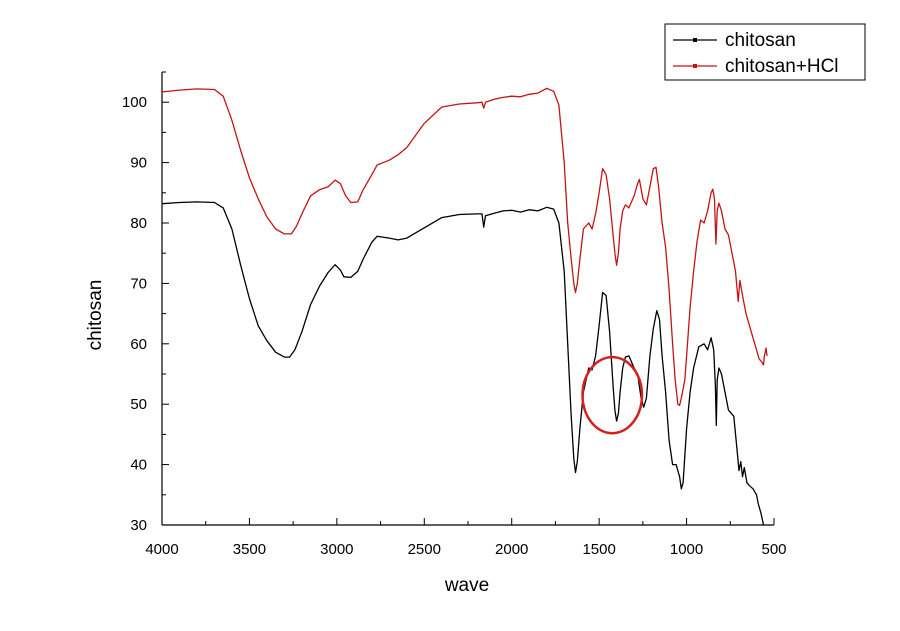 This screenshot has width=900, height=631. I want to click on annotations, so click(612, 395).